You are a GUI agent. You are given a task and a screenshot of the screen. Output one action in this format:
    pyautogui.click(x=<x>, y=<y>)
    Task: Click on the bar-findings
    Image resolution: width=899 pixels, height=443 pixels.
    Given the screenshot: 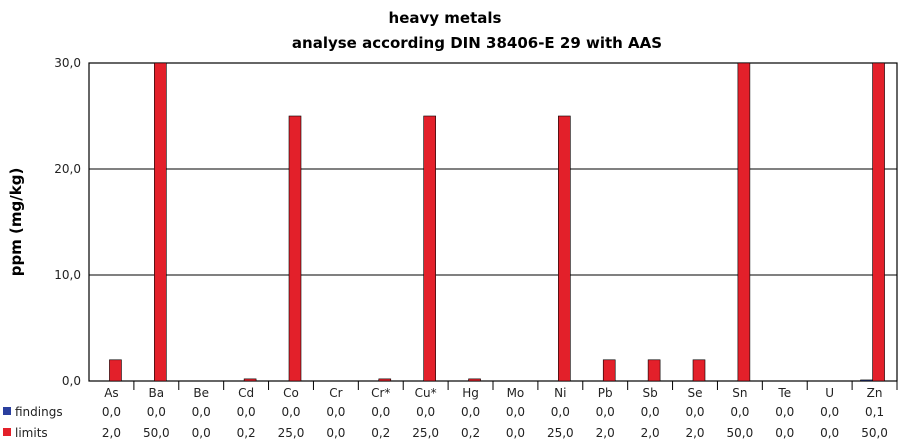 What is the action you would take?
    pyautogui.click(x=866, y=380)
    